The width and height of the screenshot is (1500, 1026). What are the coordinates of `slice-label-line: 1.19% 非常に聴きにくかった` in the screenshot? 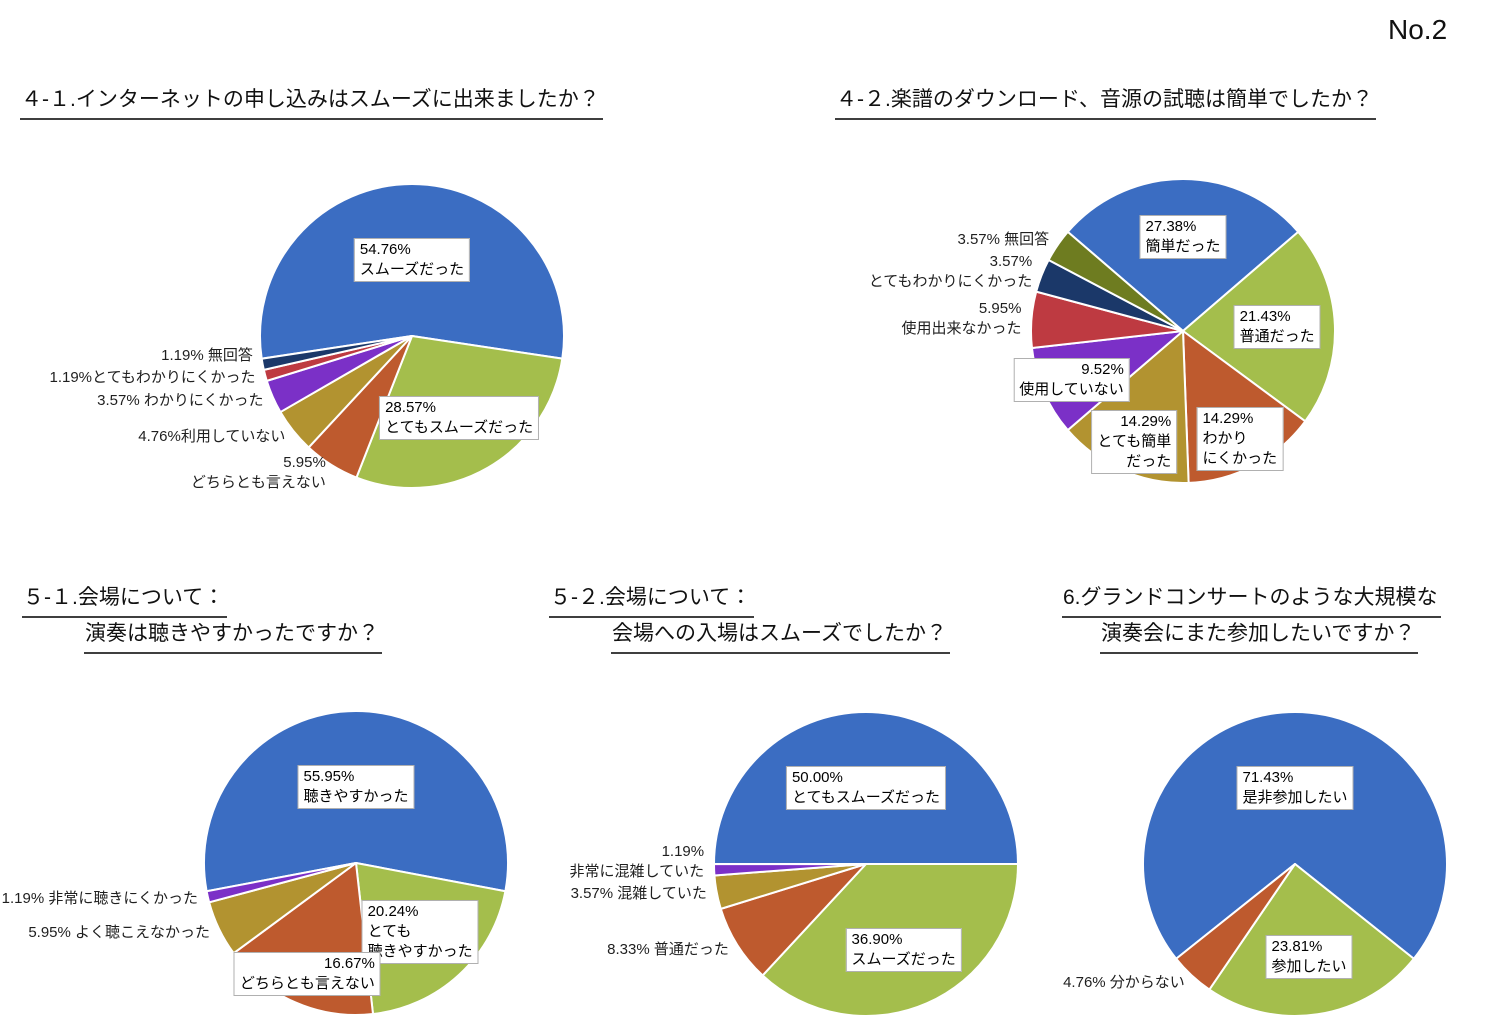 It's located at (100, 899).